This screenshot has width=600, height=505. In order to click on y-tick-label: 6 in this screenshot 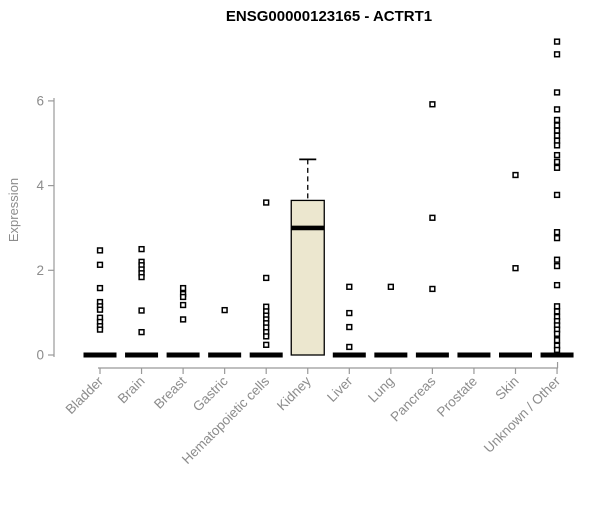, I will do `click(40, 100)`.